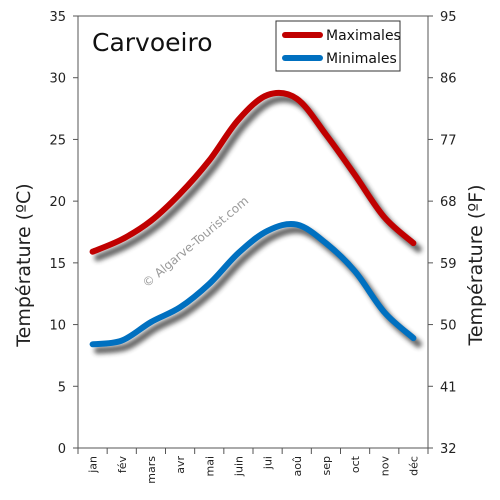 The height and width of the screenshot is (500, 500). I want to click on left-tick-label: 5, so click(62, 387).